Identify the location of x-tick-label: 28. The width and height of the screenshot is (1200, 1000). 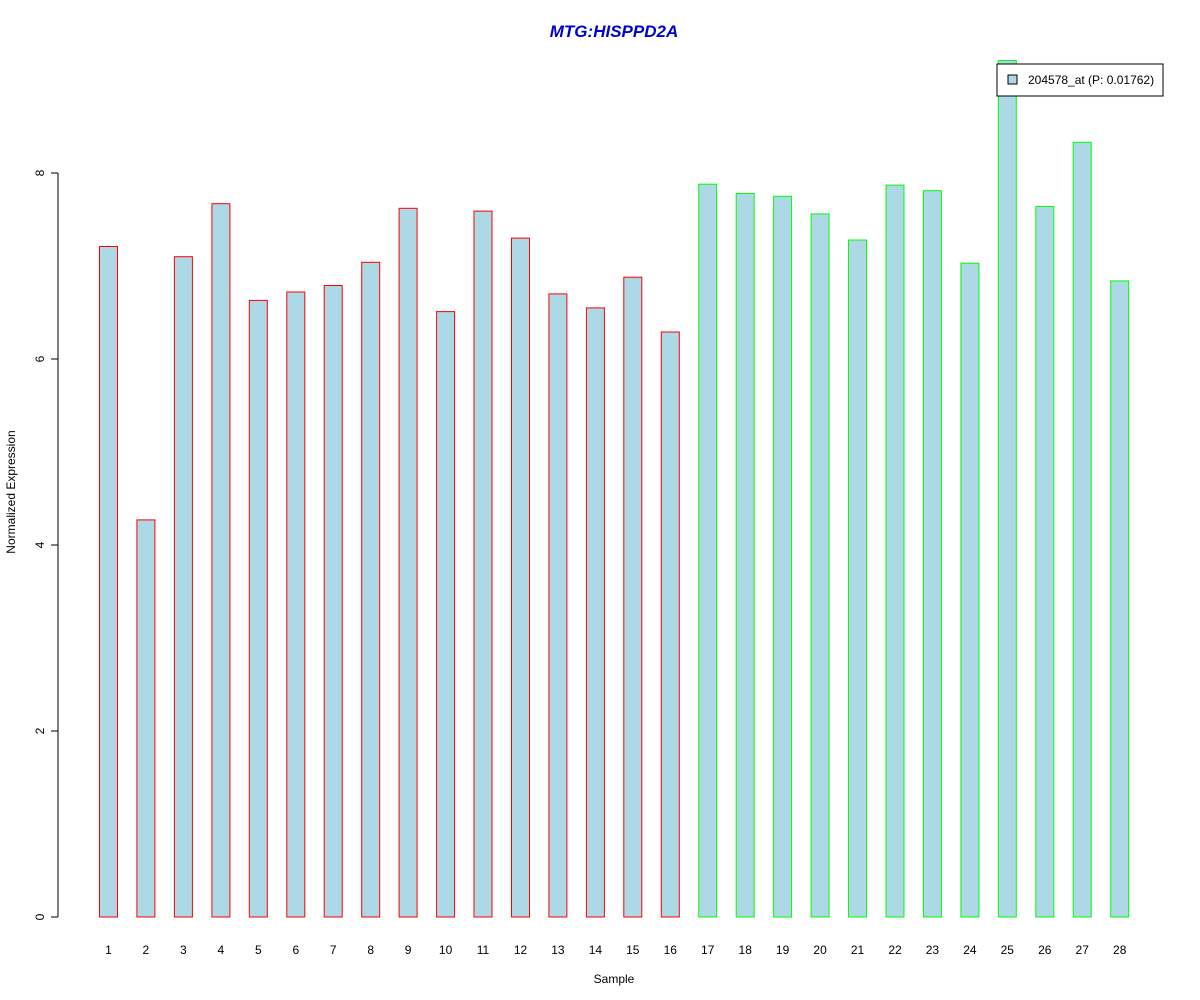
(1120, 950).